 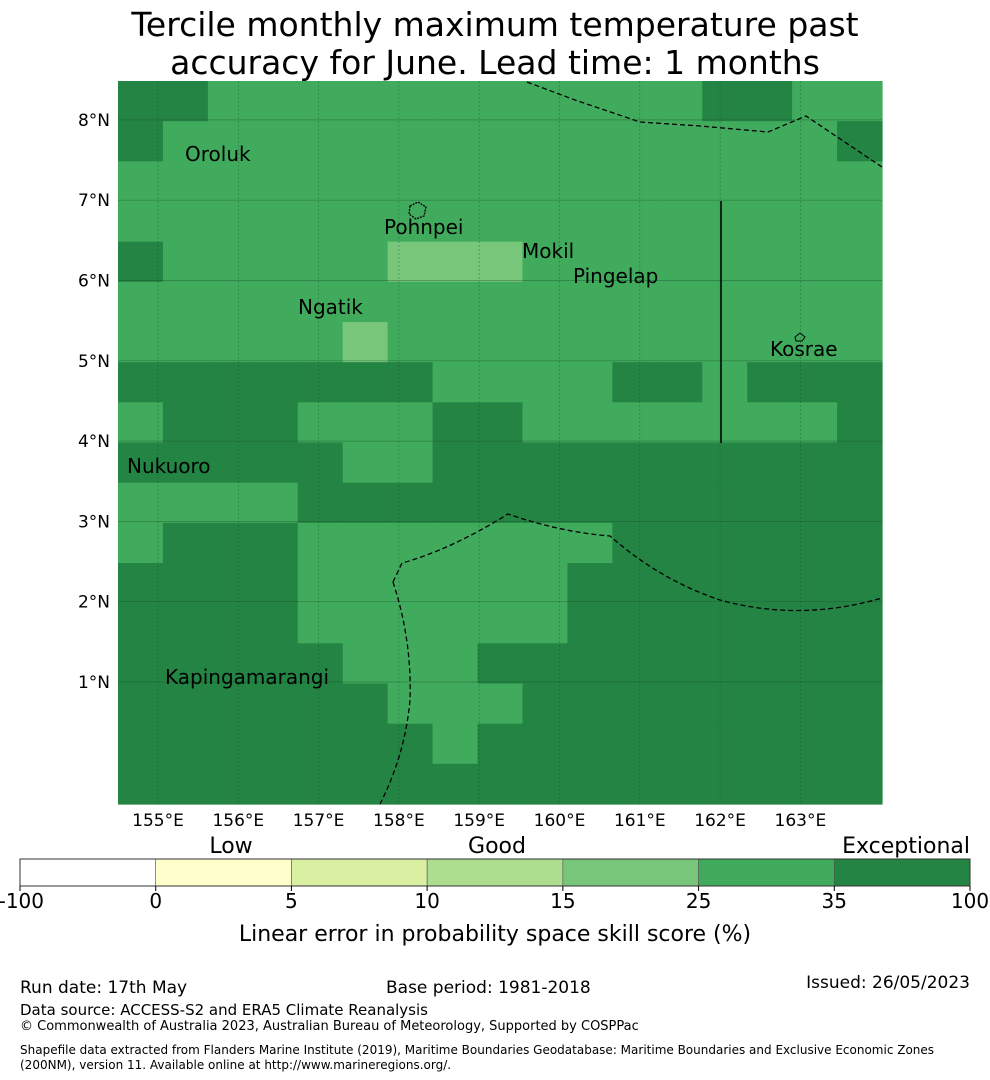 What do you see at coordinates (94, 603) in the screenshot?
I see `lat-tick-label: 2°N` at bounding box center [94, 603].